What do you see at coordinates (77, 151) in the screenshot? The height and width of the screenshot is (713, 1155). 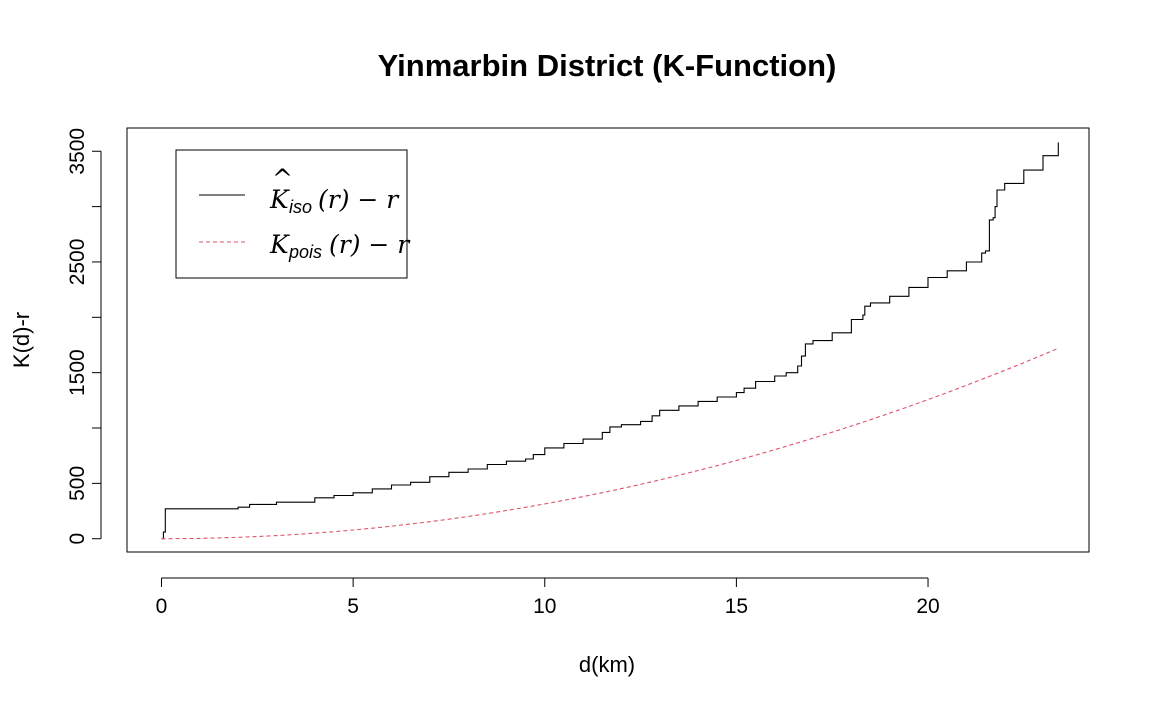 I see `y-tick-label: 3500` at bounding box center [77, 151].